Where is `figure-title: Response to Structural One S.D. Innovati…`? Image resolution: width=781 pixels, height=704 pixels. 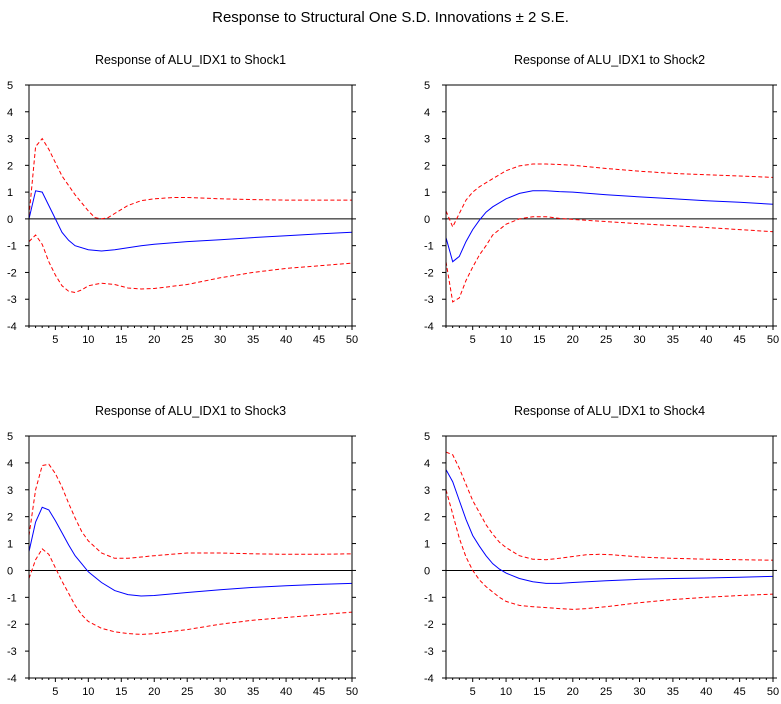 figure-title: Response to Structural One S.D. Innovati… is located at coordinates (390, 17).